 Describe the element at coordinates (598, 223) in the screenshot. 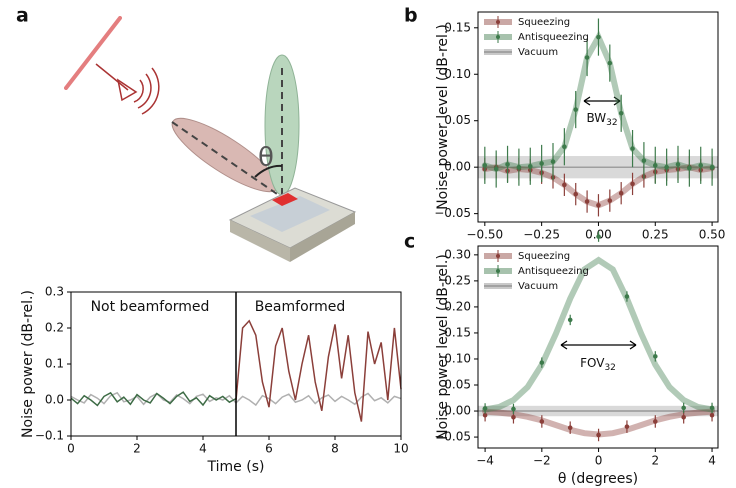

I see `width-arrow` at that location.